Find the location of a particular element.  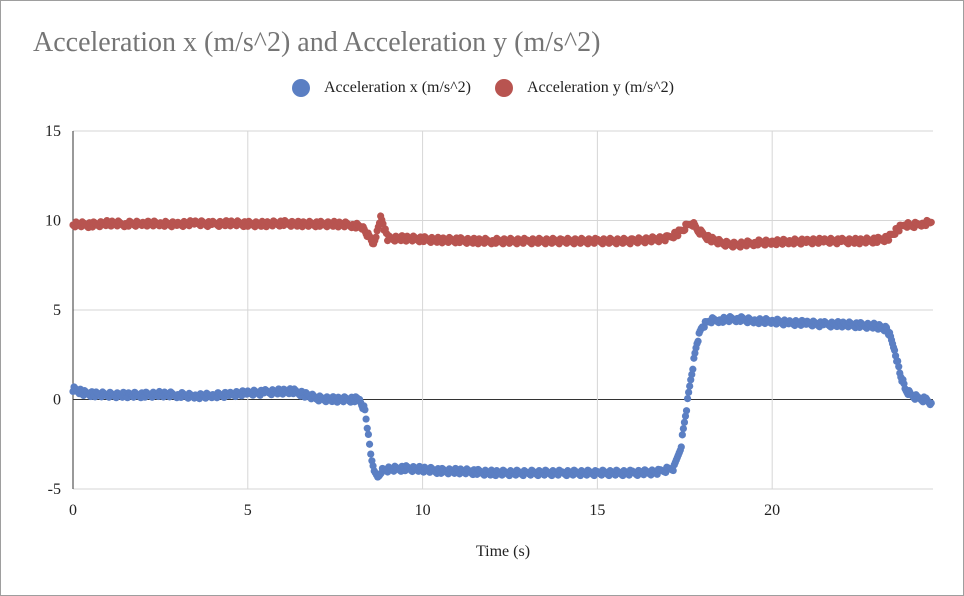

x-tick-label: 5 is located at coordinates (248, 510).